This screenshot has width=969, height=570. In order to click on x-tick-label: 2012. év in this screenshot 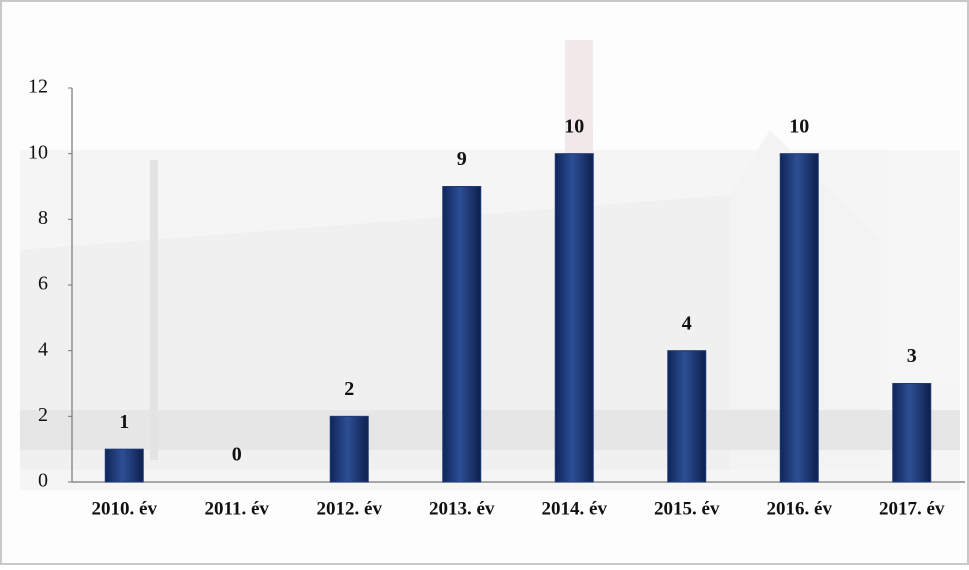, I will do `click(350, 508)`.